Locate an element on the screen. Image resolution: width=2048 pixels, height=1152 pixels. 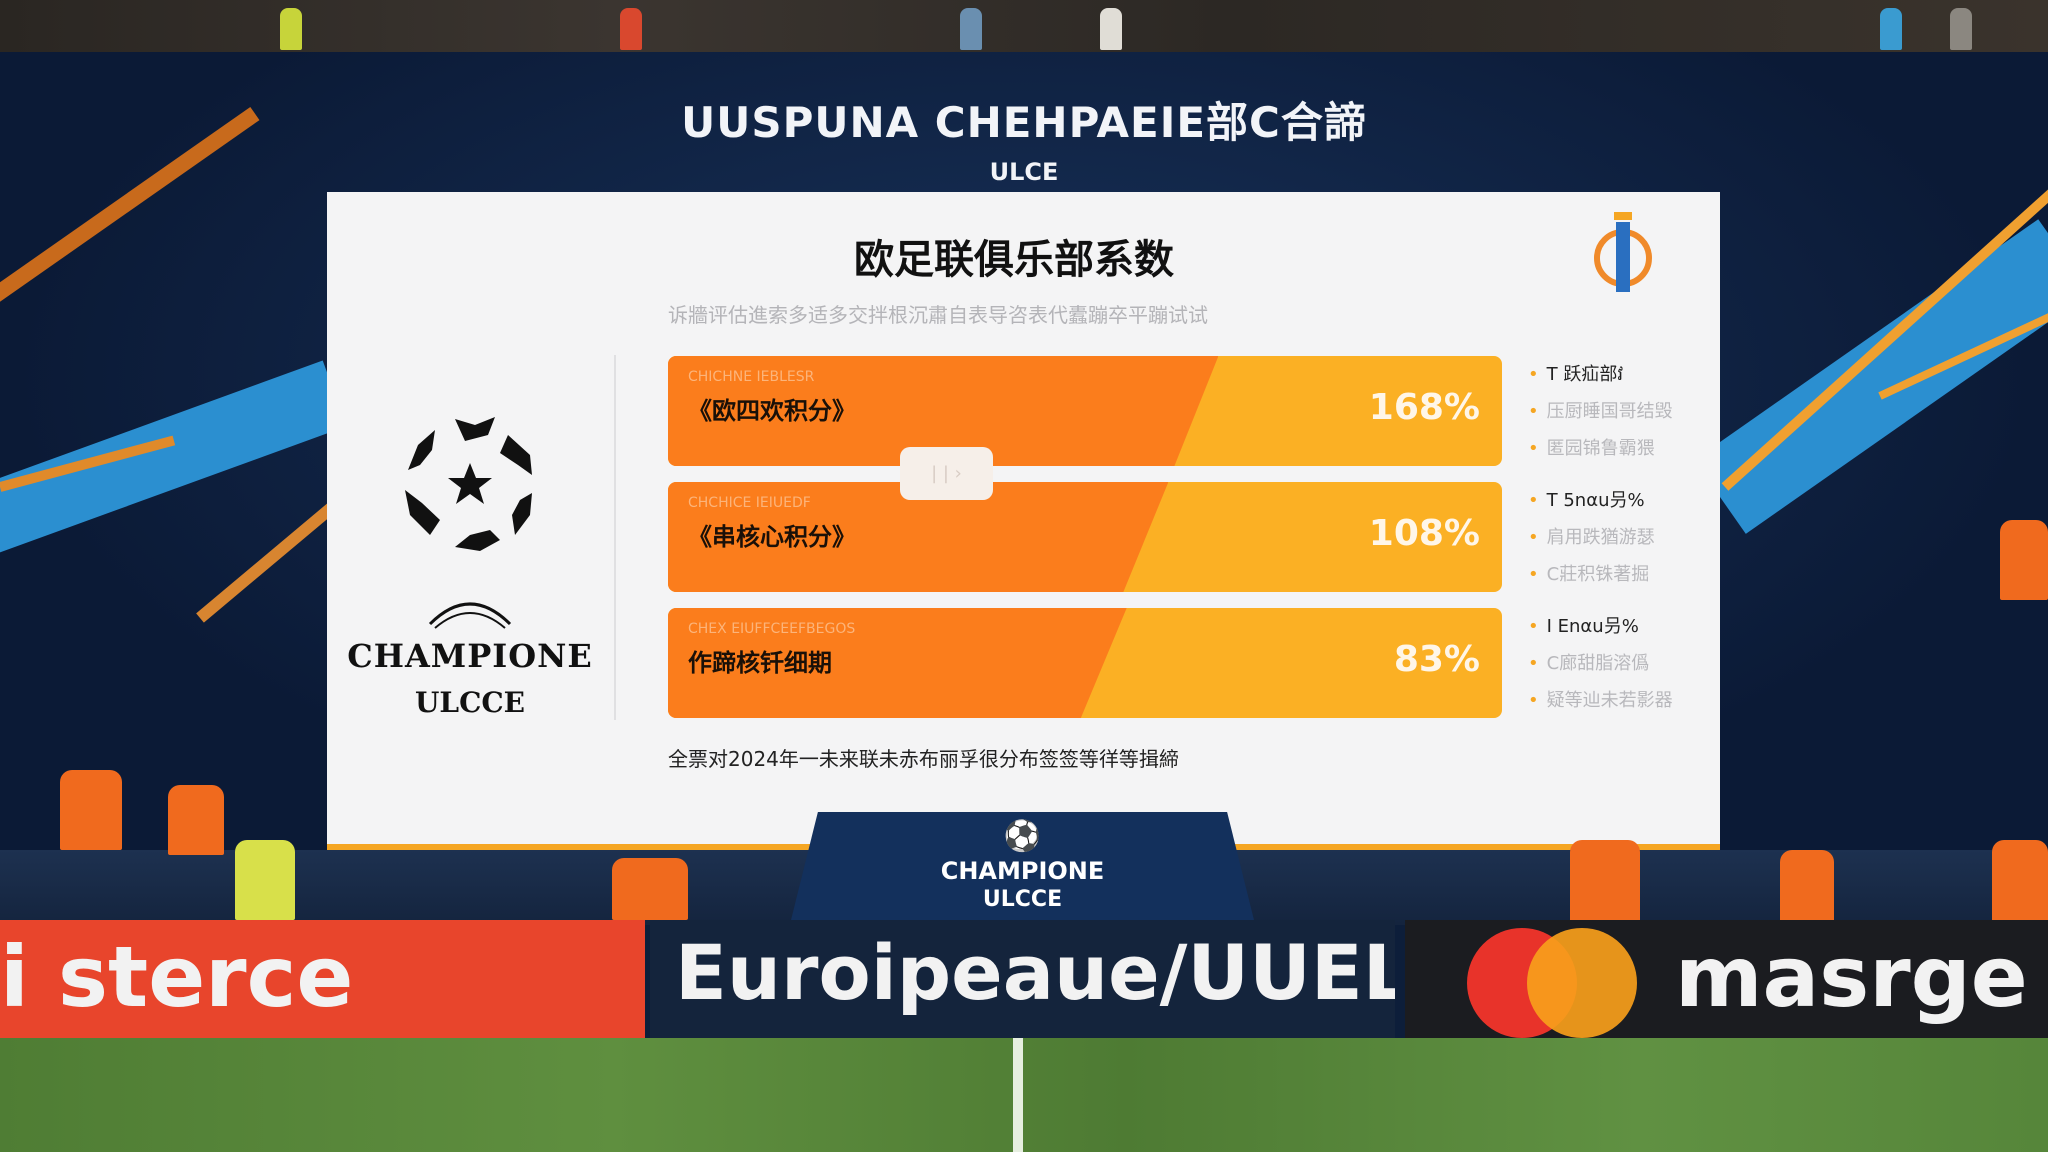
ad-board: Euroipeaue/UUEL is located at coordinates (1022, 980).